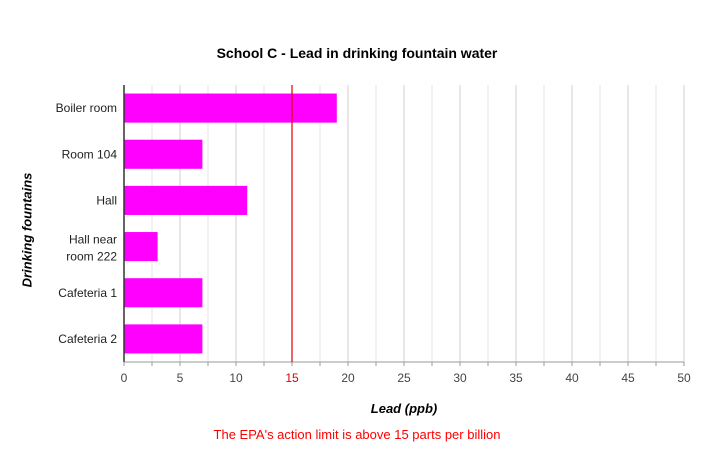  Describe the element at coordinates (628, 378) in the screenshot. I see `x-tick-label: 45` at that location.